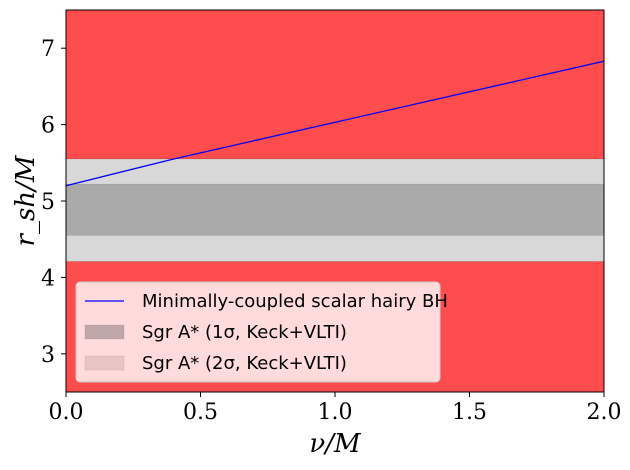  What do you see at coordinates (244, 332) in the screenshot?
I see `legend-label: Sgr A* (1σ, Keck+VLTI)` at bounding box center [244, 332].